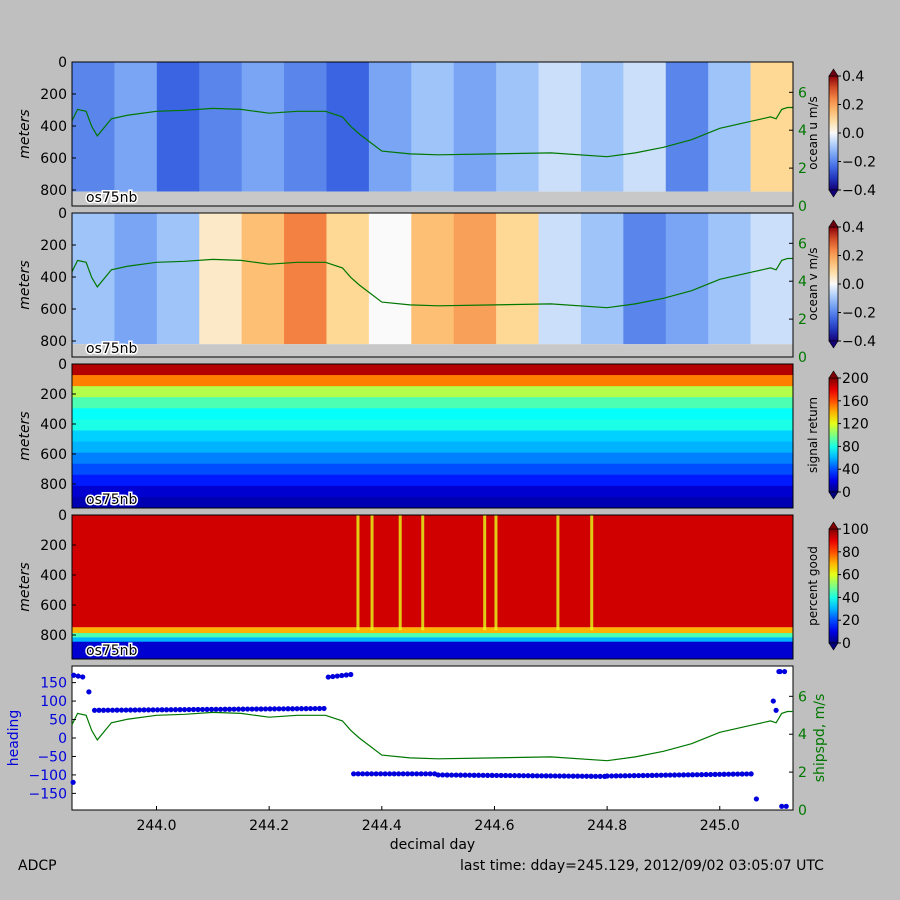 The image size is (900, 900). What do you see at coordinates (802, 811) in the screenshot?
I see `shipspd-tick-label: 0` at bounding box center [802, 811].